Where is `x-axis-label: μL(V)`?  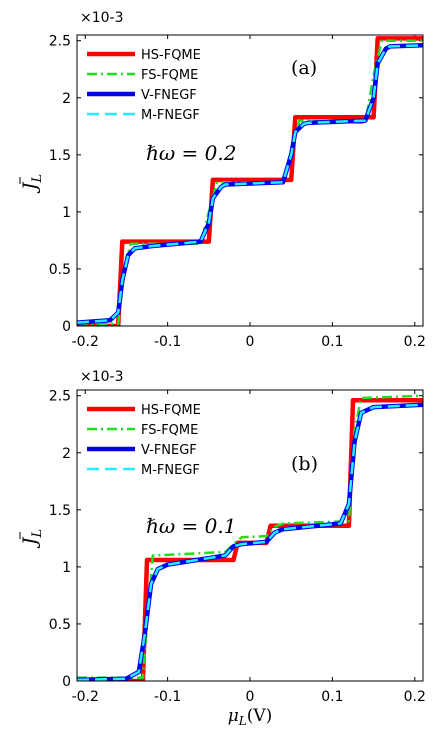
x-axis-label: μL(V) is located at coordinates (250, 717).